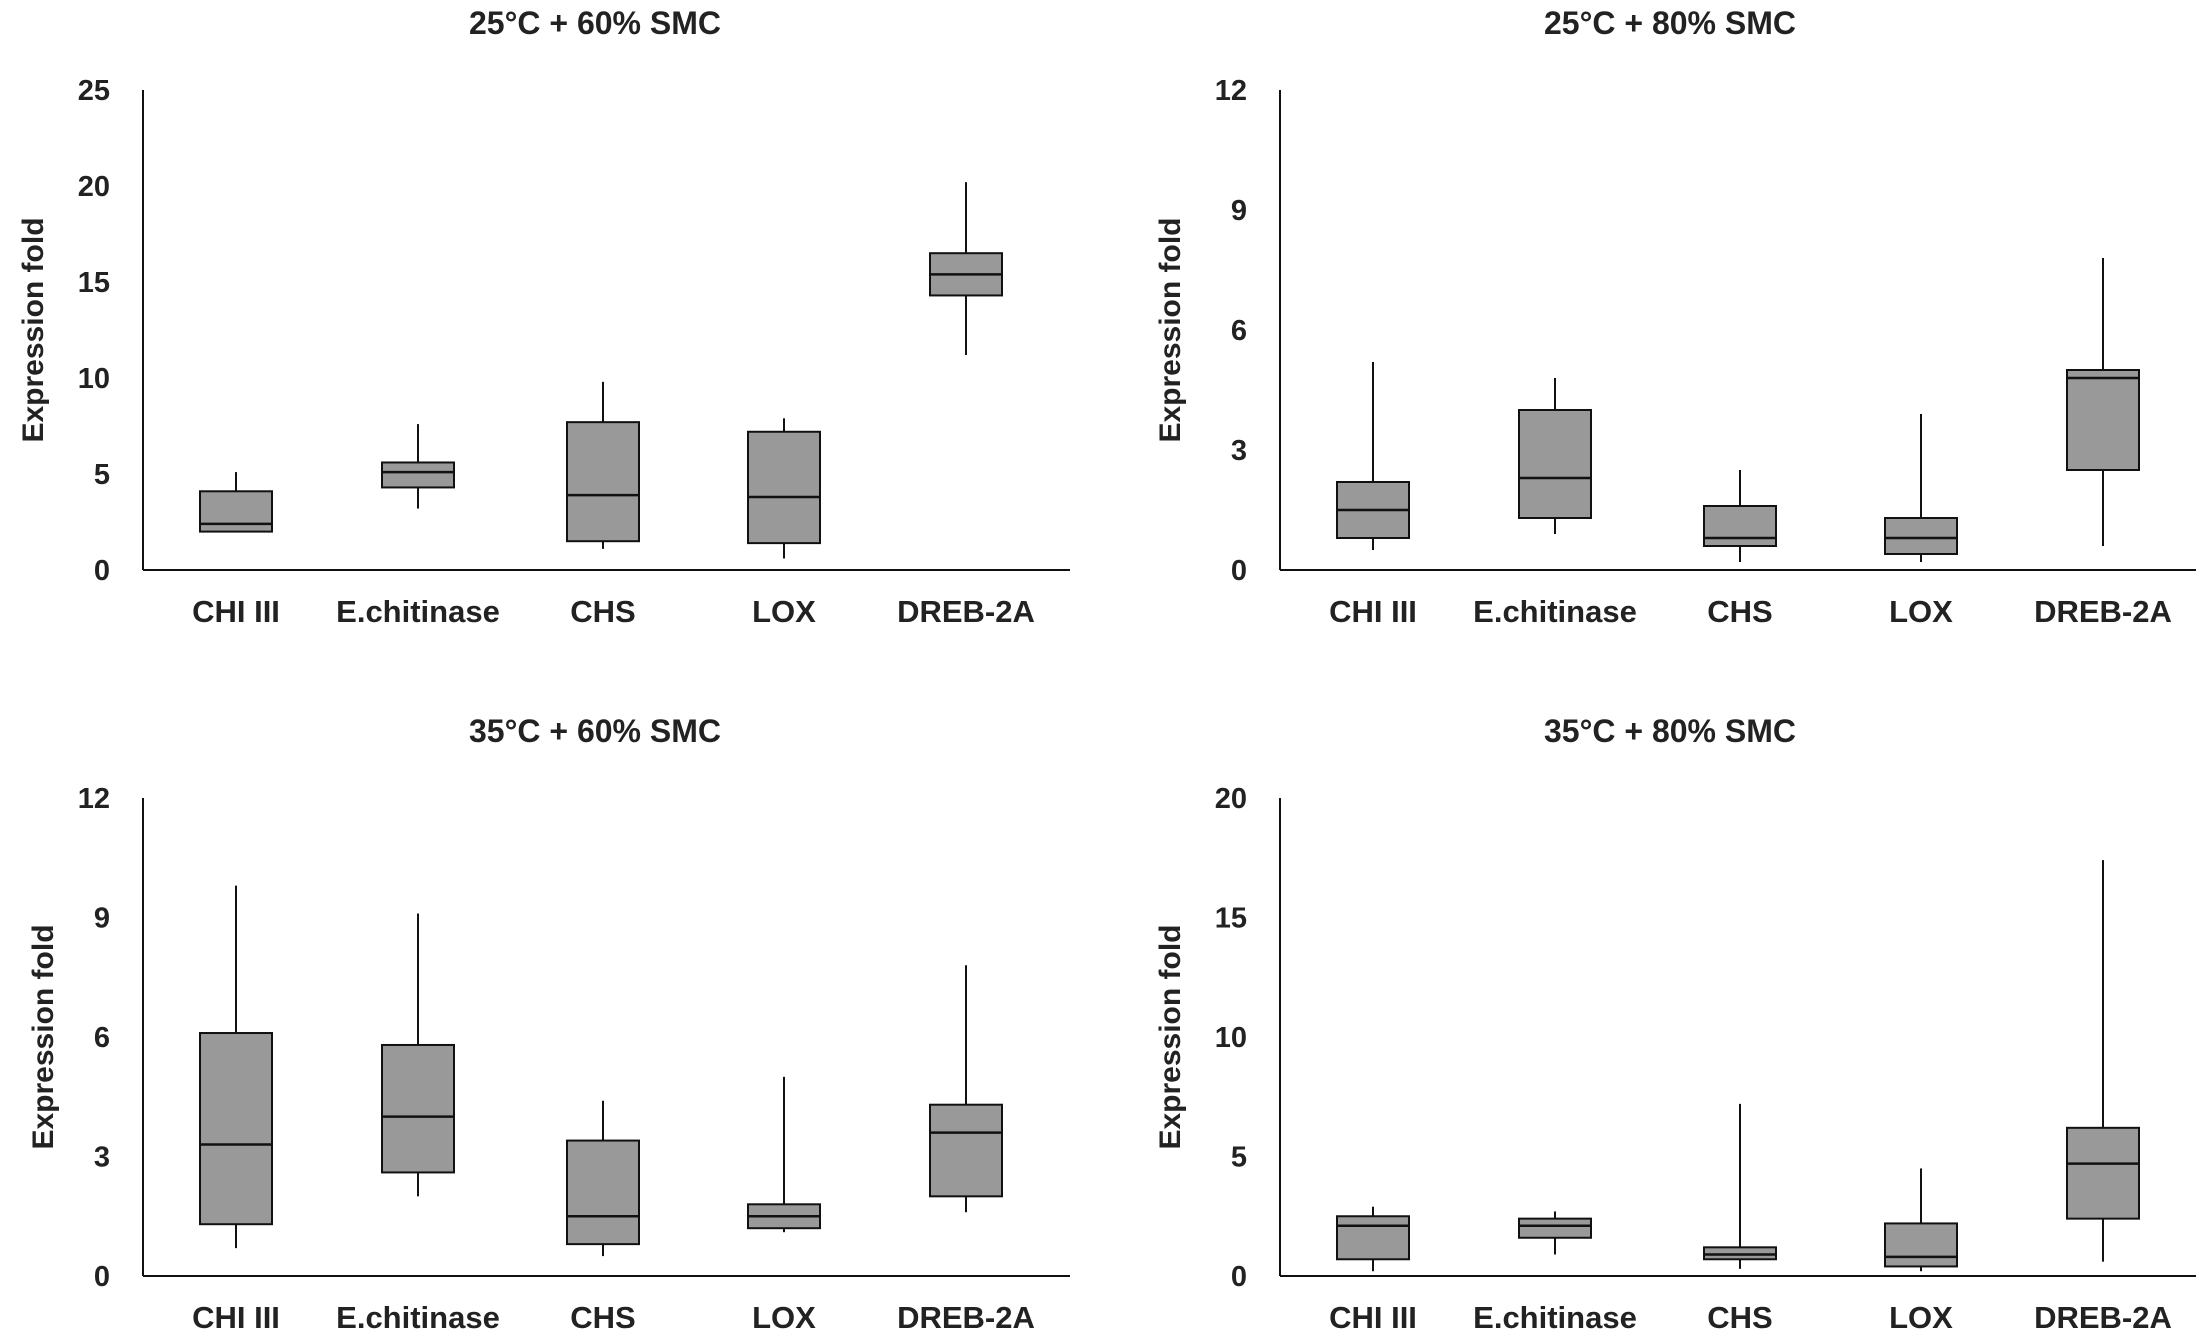 This screenshot has height=1340, width=2208. I want to click on chart-title: 25°C + 60% SMC, so click(595, 23).